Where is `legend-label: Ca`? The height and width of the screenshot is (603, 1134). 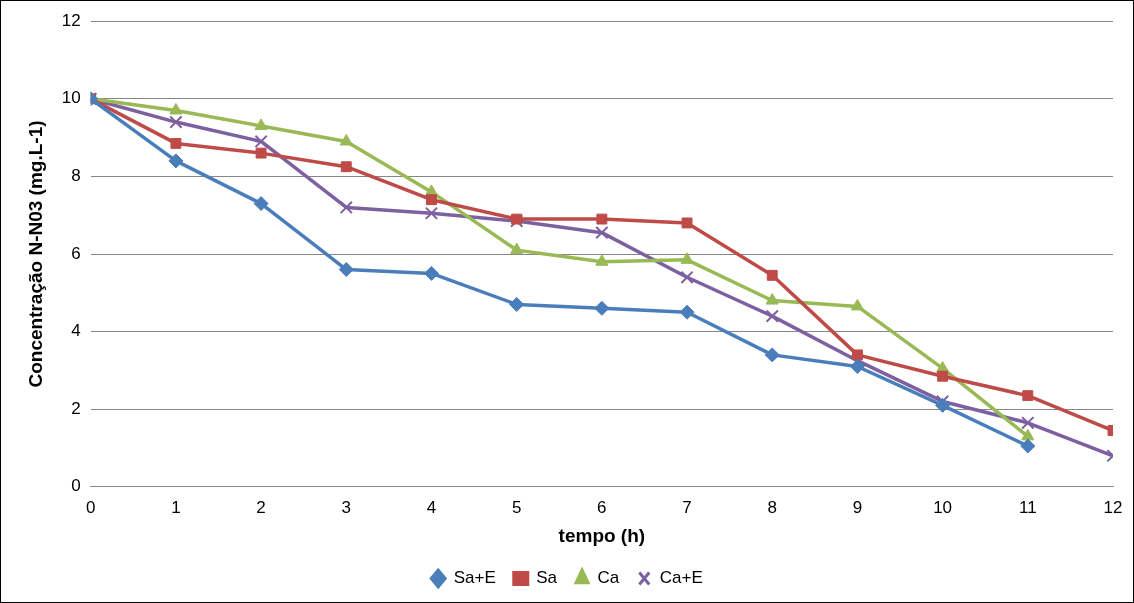
legend-label: Ca is located at coordinates (608, 578).